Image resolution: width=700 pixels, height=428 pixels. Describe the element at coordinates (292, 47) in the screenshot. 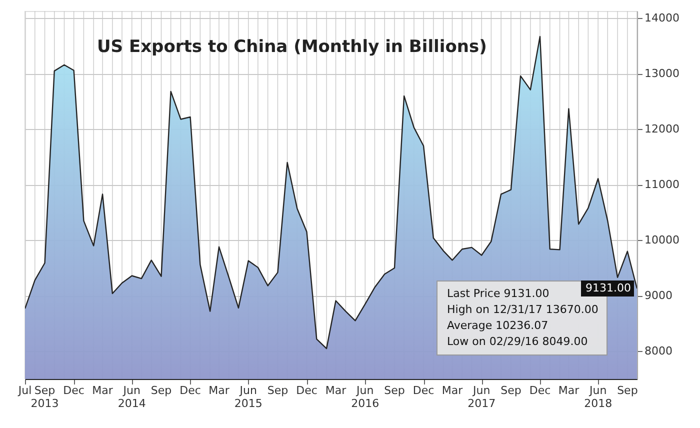

I see `text: US Exports to China (Monthly in Billions)` at that location.